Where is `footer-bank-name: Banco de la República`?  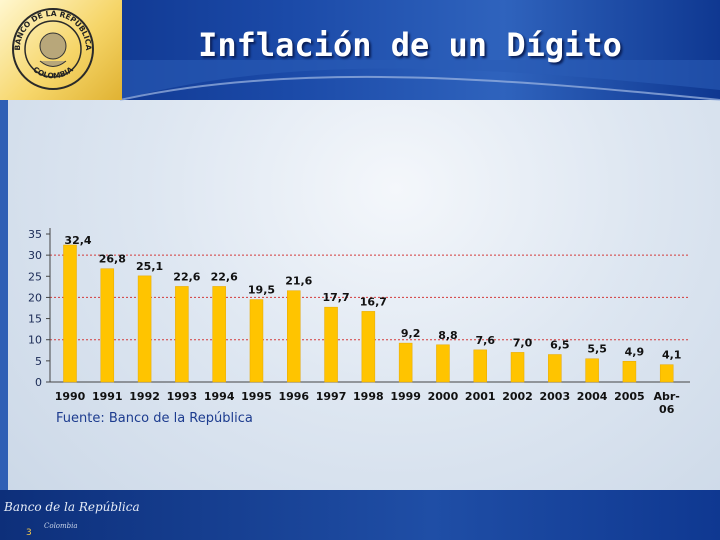
footer-bank-name: Banco de la República is located at coordinates (72, 507).